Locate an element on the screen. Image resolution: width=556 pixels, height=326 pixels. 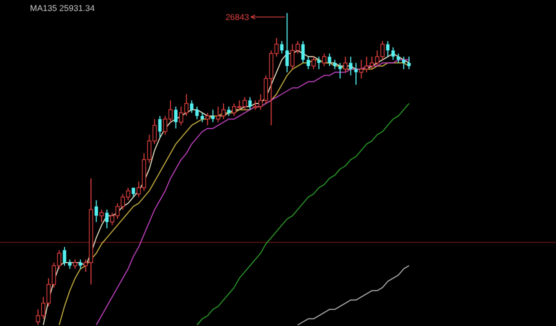
annotation: 26843 is located at coordinates (237, 17).